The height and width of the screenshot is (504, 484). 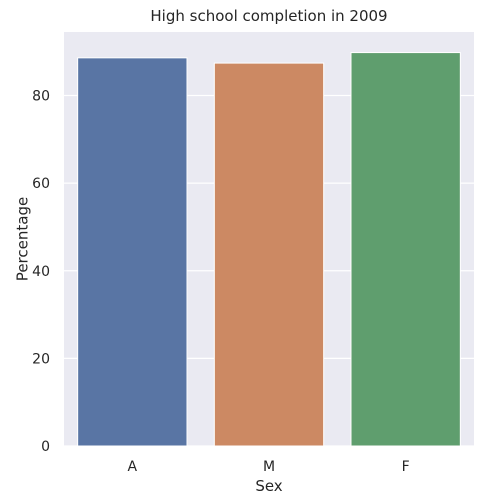 What do you see at coordinates (268, 486) in the screenshot?
I see `x-axis-label: Sex` at bounding box center [268, 486].